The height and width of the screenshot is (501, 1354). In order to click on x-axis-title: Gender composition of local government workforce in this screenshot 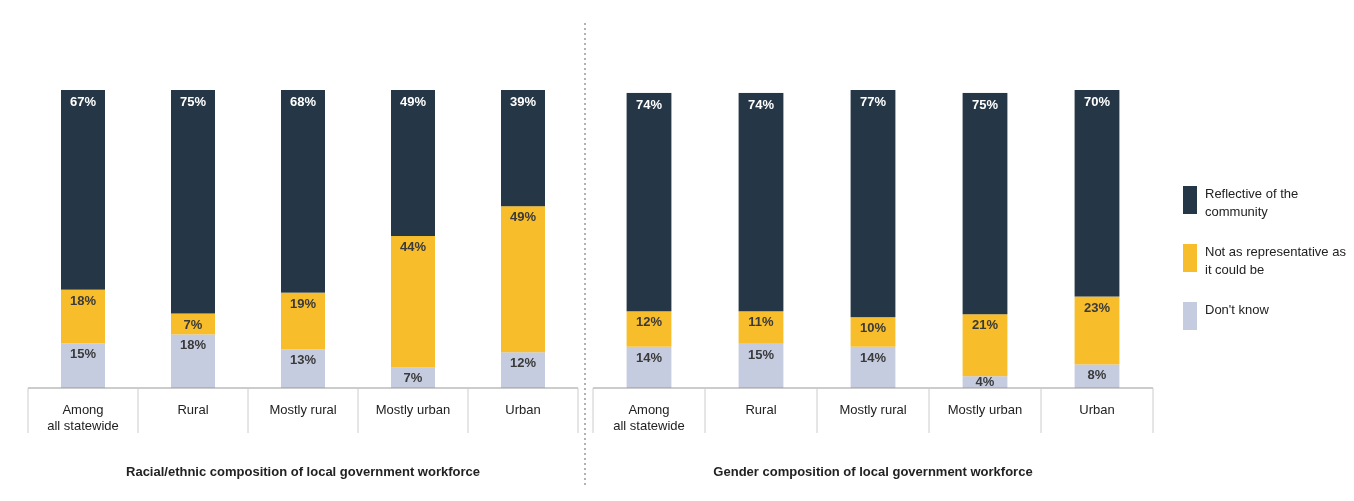, I will do `click(873, 471)`.